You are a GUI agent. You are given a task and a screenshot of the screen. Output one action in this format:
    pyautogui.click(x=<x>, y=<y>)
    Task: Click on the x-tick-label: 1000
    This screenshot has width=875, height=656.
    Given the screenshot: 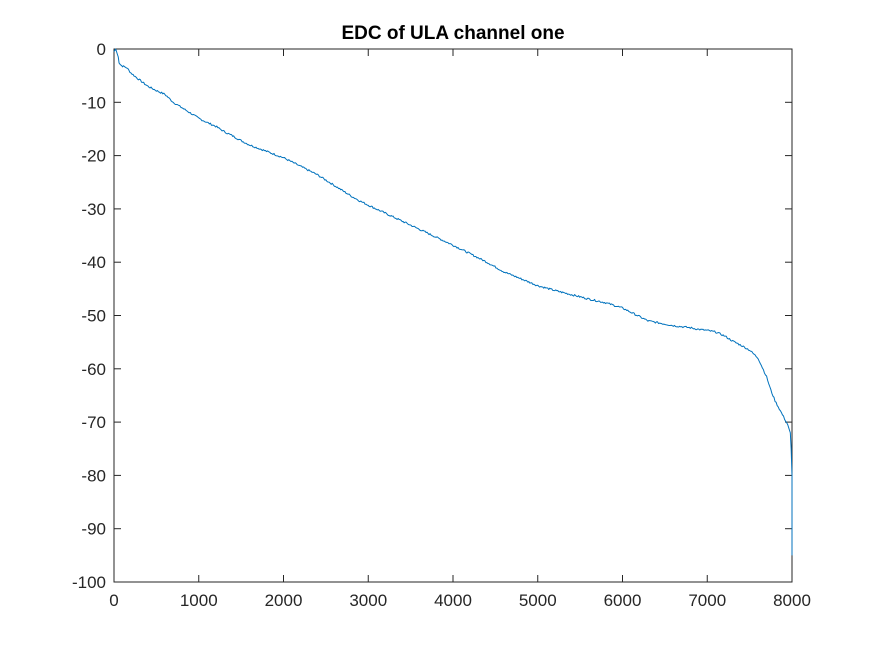 What is the action you would take?
    pyautogui.click(x=199, y=600)
    